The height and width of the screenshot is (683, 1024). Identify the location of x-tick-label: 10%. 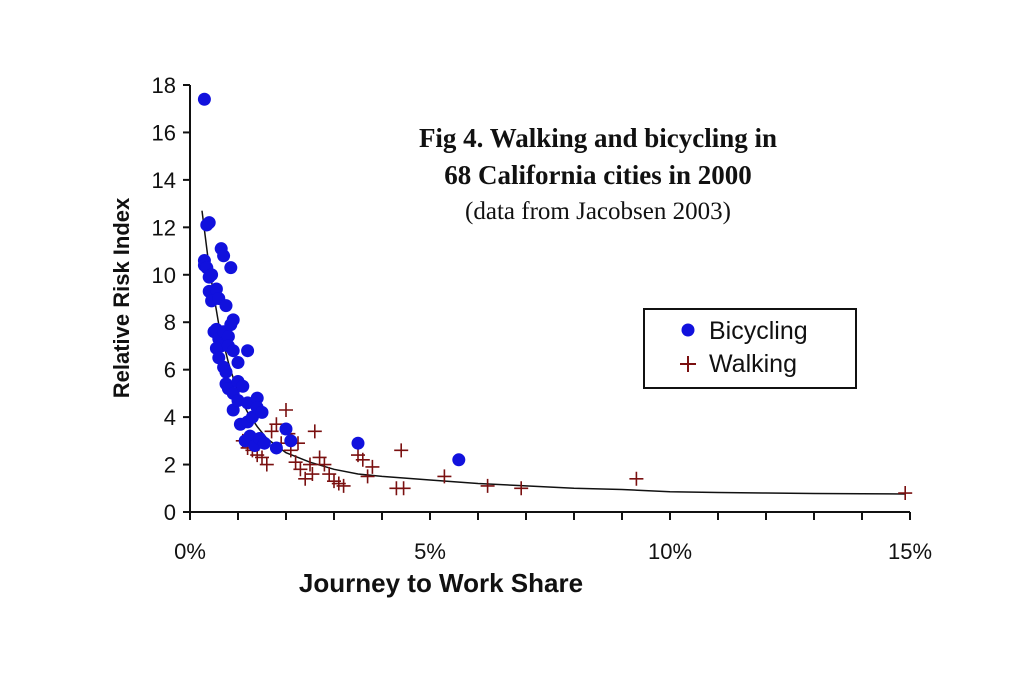
(670, 551).